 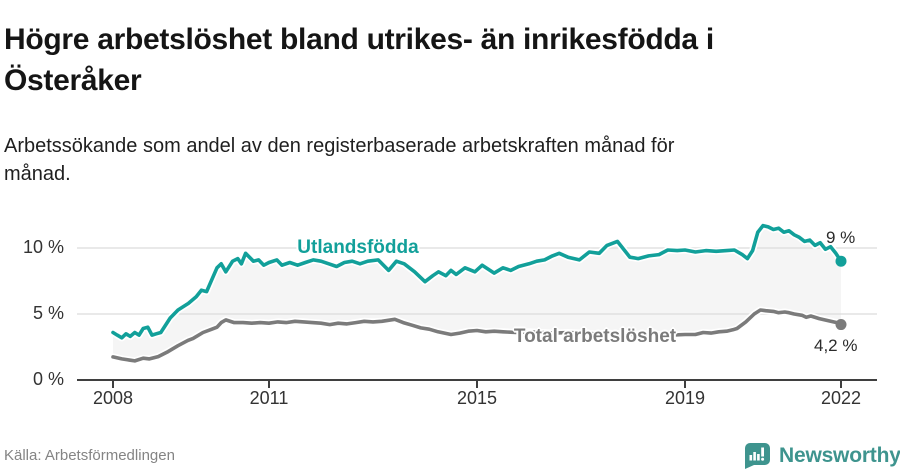 I want to click on x-axis-tick-label: 2019, so click(x=685, y=398).